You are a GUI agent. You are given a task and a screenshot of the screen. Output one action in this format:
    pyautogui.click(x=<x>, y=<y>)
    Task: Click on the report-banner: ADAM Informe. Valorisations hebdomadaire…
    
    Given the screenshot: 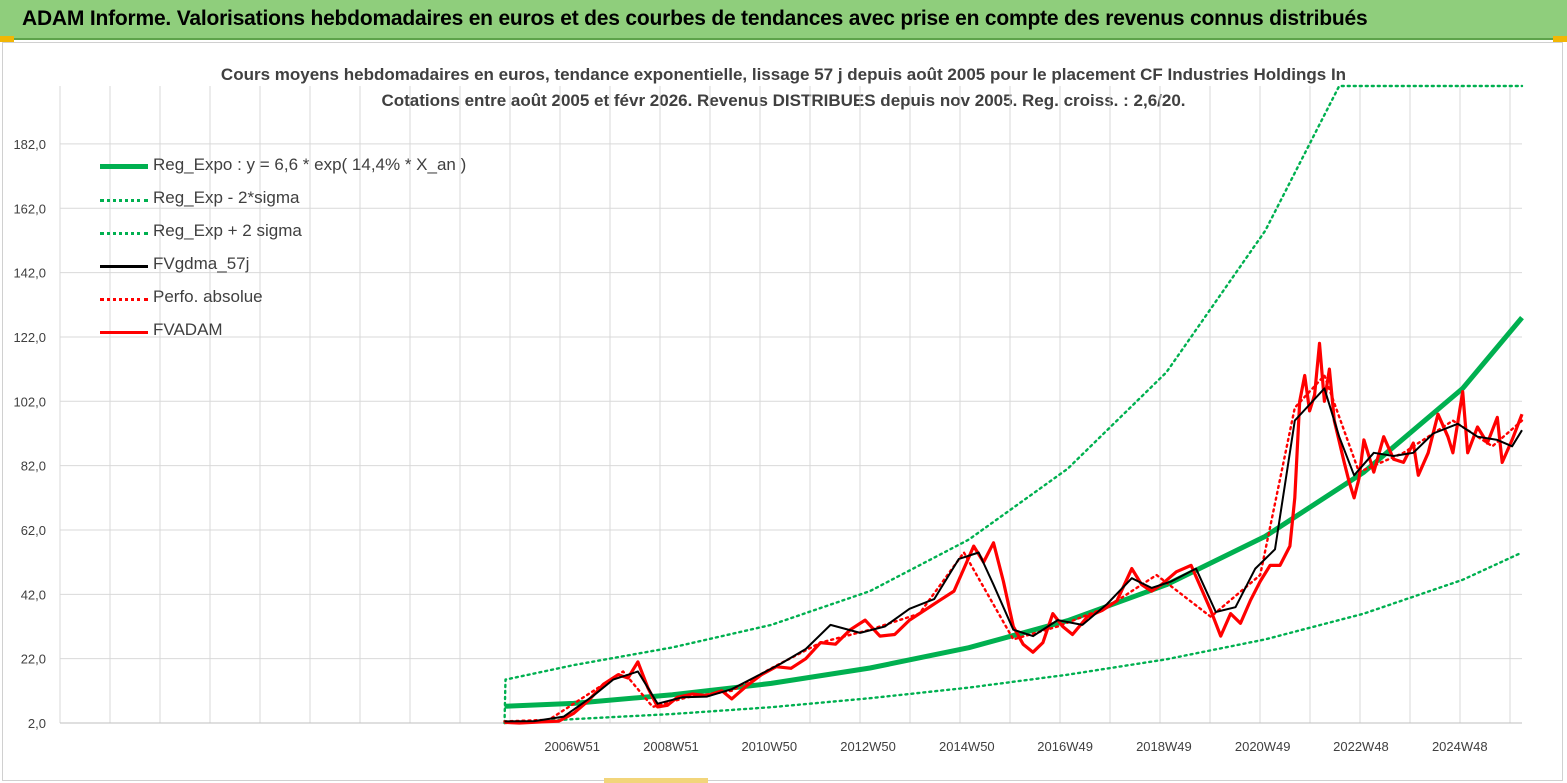 What is the action you would take?
    pyautogui.click(x=783, y=20)
    